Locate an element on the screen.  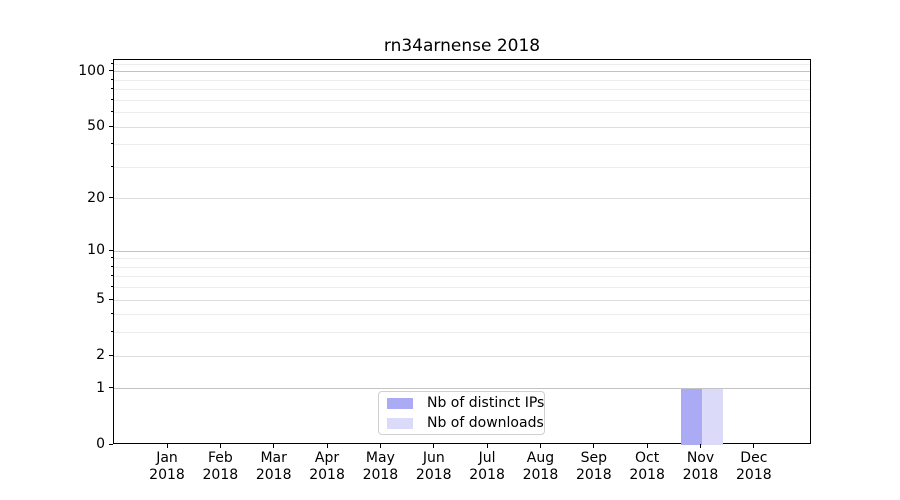
x-tick-label: Jun 2018 is located at coordinates (433, 466).